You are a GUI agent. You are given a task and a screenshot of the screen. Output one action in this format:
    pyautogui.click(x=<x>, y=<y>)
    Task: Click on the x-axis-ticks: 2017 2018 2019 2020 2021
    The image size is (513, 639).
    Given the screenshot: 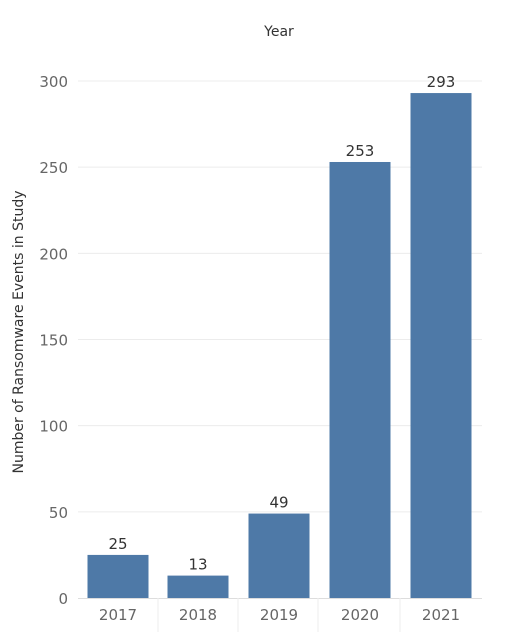 What is the action you would take?
    pyautogui.click(x=279, y=615)
    